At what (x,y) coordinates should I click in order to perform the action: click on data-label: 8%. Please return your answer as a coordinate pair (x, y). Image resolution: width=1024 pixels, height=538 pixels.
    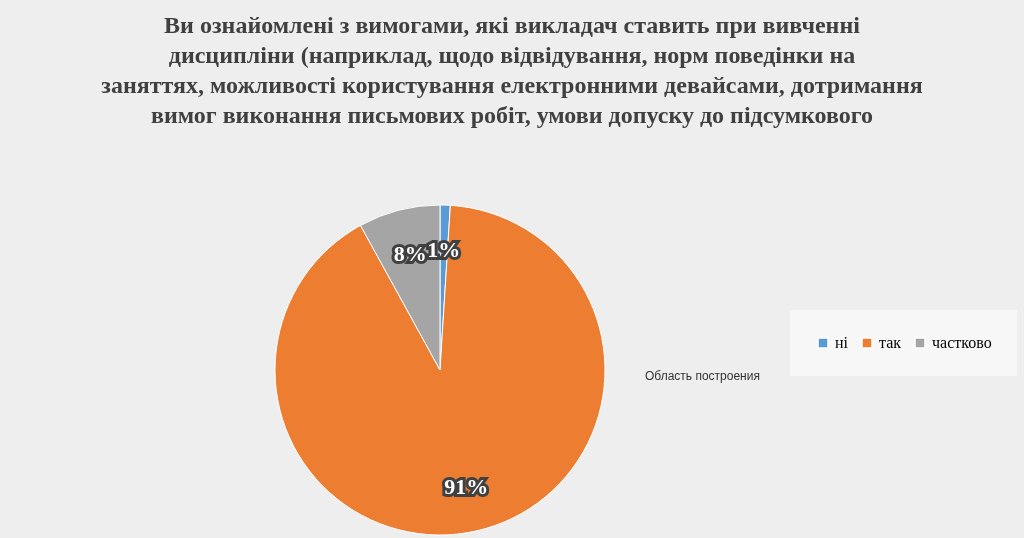
    Looking at the image, I should click on (410, 253).